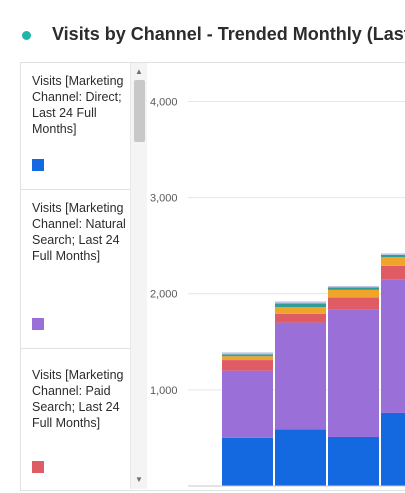 Image resolution: width=405 pixels, height=493 pixels. I want to click on y-tick-label: 3,000, so click(164, 199).